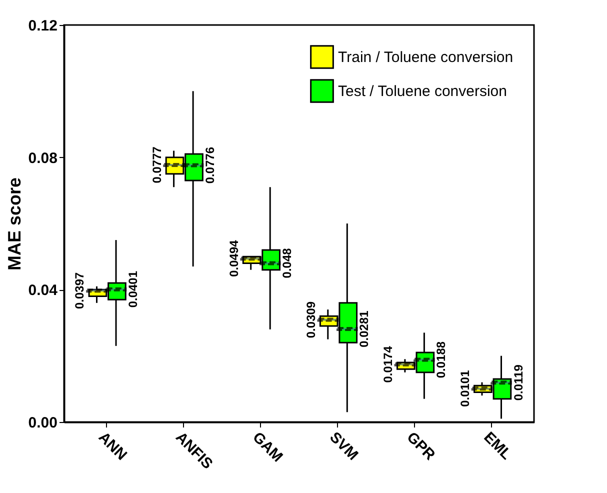 The image size is (607, 493). Describe the element at coordinates (441, 359) in the screenshot. I see `annotation: 0.0188` at that location.